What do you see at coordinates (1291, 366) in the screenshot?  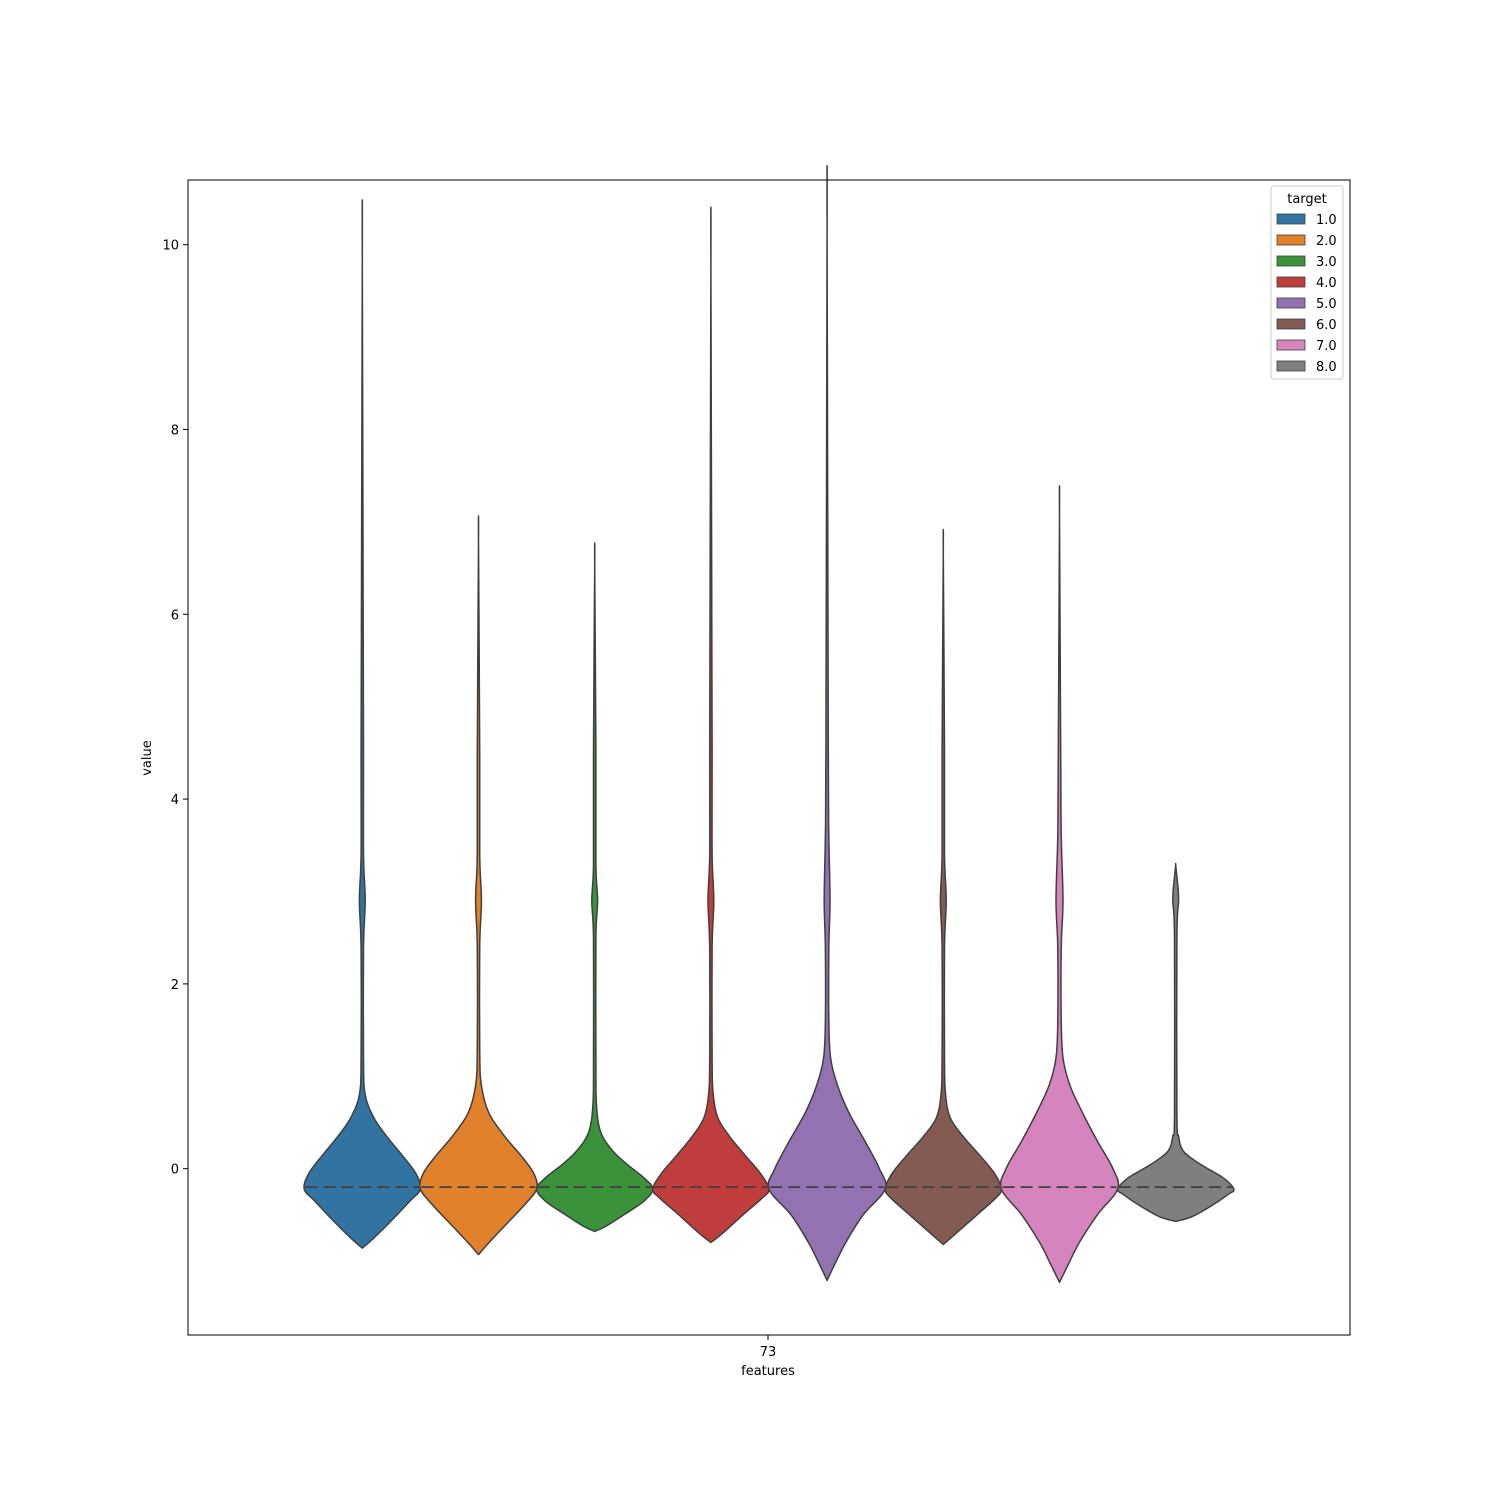 I see `legend-swatch-8.0` at bounding box center [1291, 366].